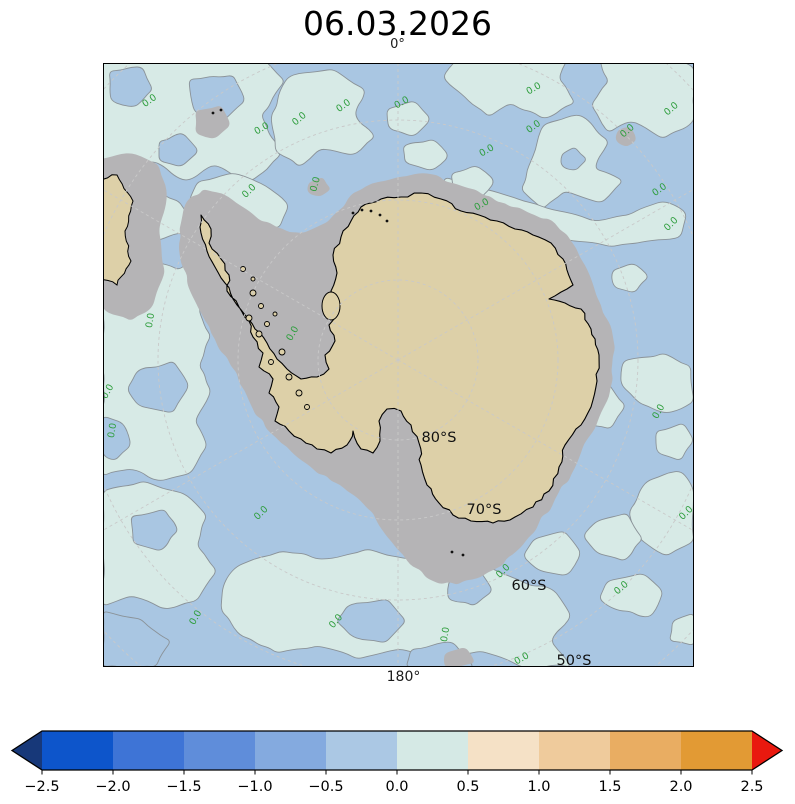  What do you see at coordinates (41, 787) in the screenshot?
I see `colorbar-tick-label: −2.5` at bounding box center [41, 787].